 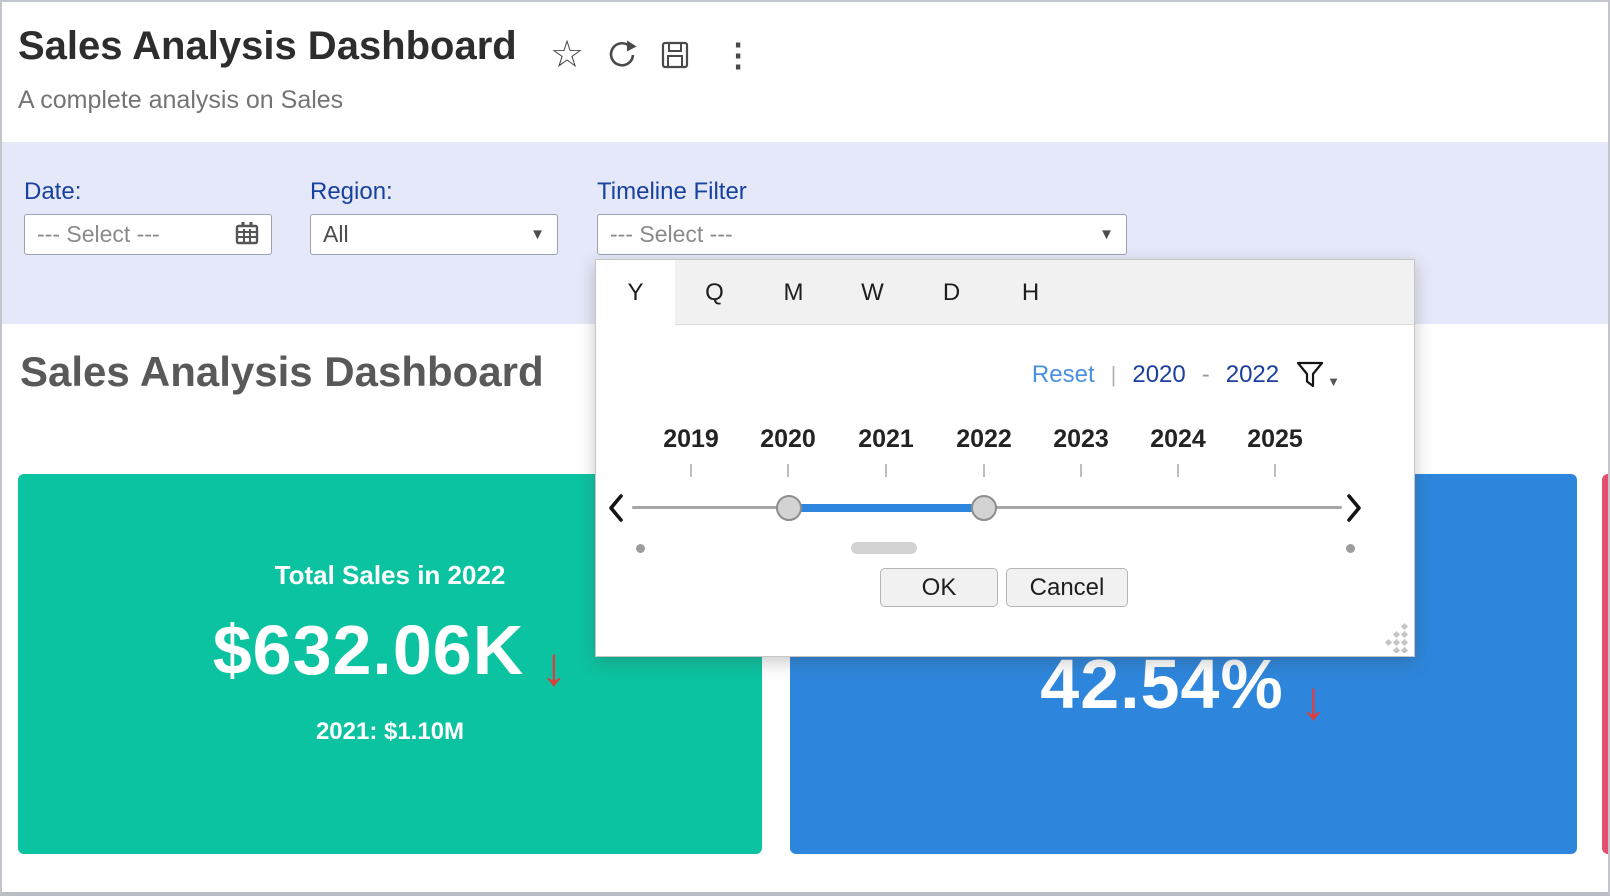 What do you see at coordinates (872, 292) in the screenshot?
I see `tab-week: W` at bounding box center [872, 292].